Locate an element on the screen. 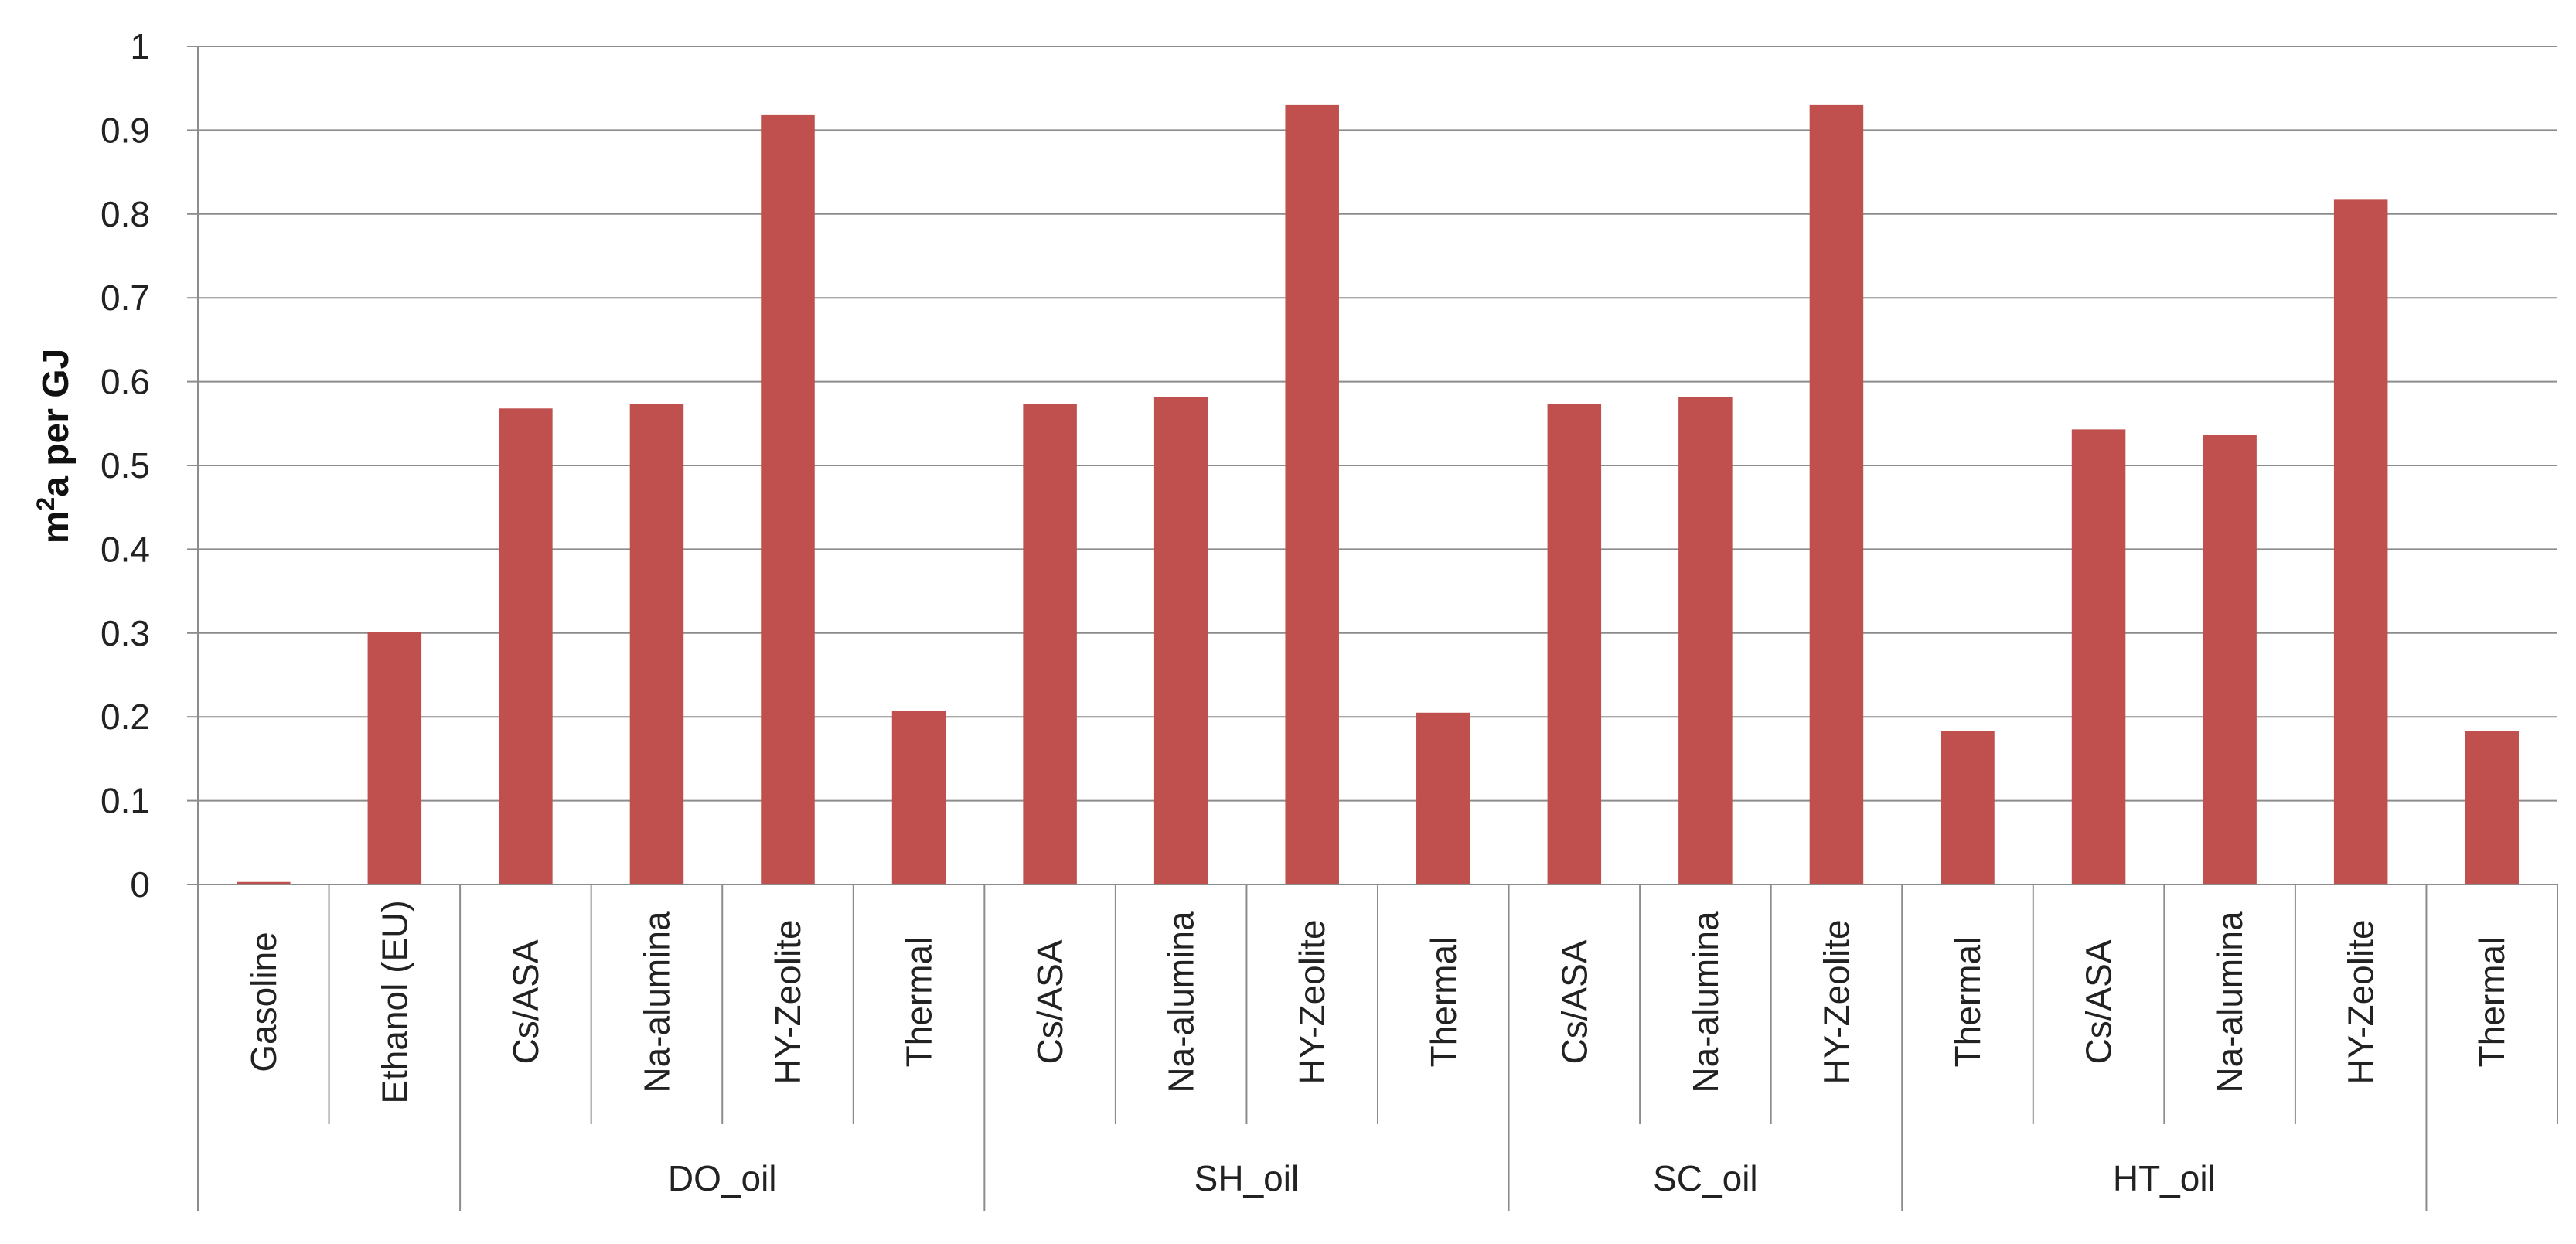  y-tick-label: 0.4 is located at coordinates (125, 549).